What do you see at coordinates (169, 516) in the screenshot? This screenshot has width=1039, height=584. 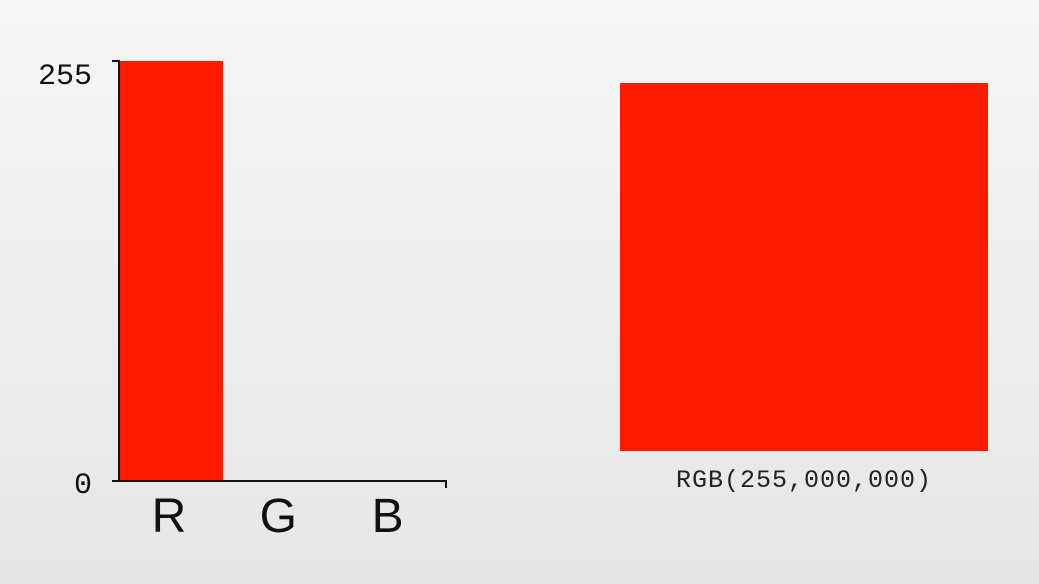 I see `category-label-r: R` at bounding box center [169, 516].